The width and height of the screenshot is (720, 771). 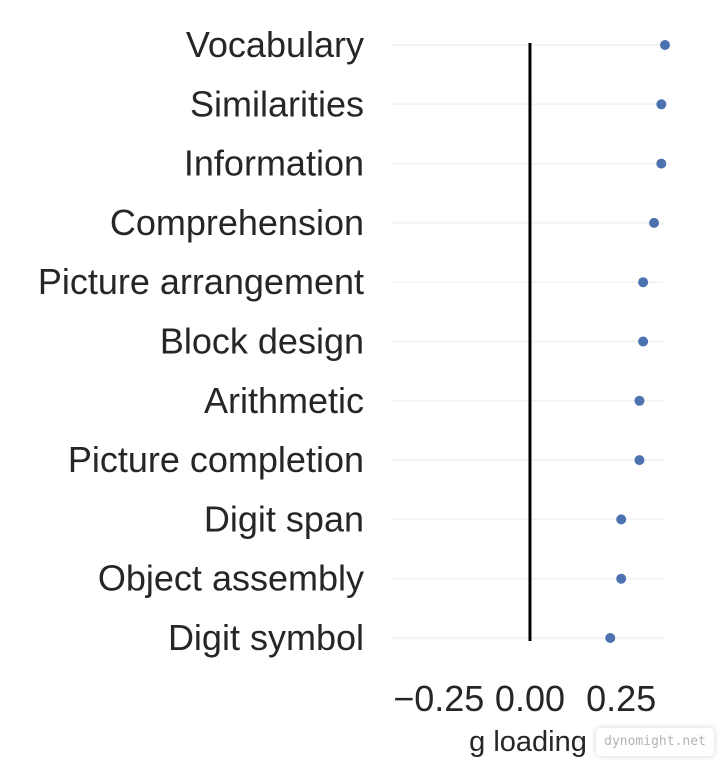 What do you see at coordinates (528, 742) in the screenshot?
I see `x-axis-title: g loading` at bounding box center [528, 742].